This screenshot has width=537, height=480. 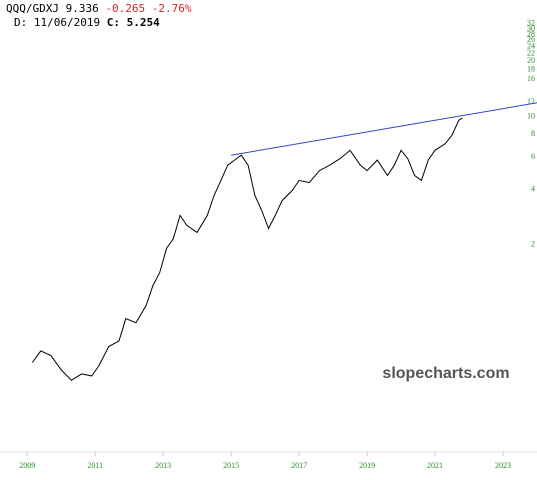 What do you see at coordinates (531, 68) in the screenshot?
I see `y-tick-label: 18` at bounding box center [531, 68].